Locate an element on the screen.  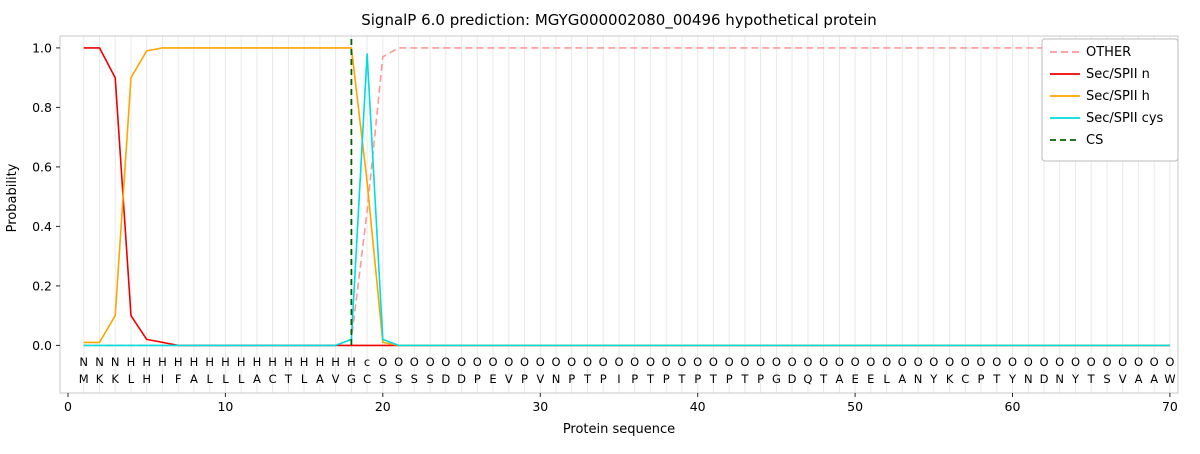
residue-letter: G is located at coordinates (351, 379).